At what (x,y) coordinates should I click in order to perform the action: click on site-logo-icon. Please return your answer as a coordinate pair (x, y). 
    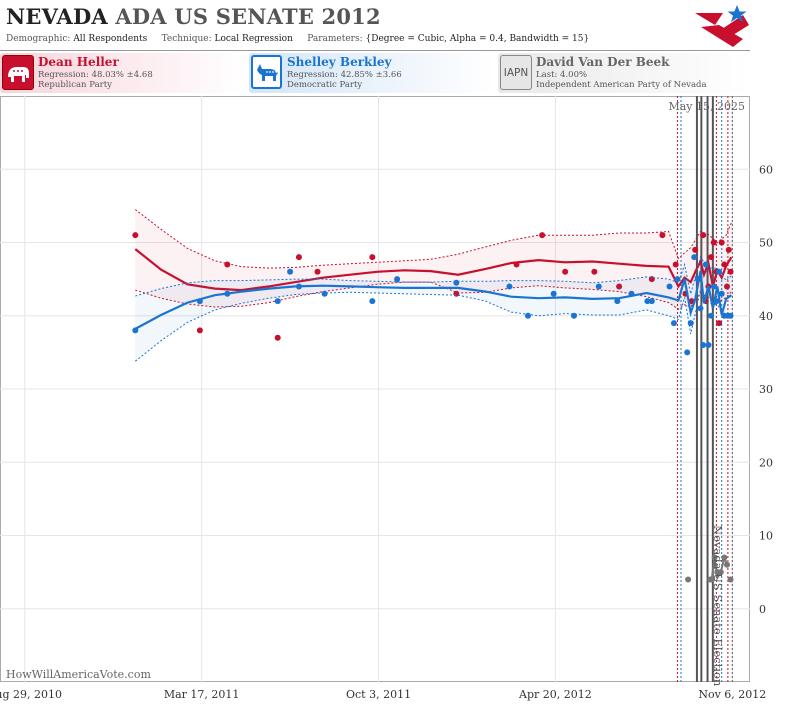
    Looking at the image, I should click on (722, 25).